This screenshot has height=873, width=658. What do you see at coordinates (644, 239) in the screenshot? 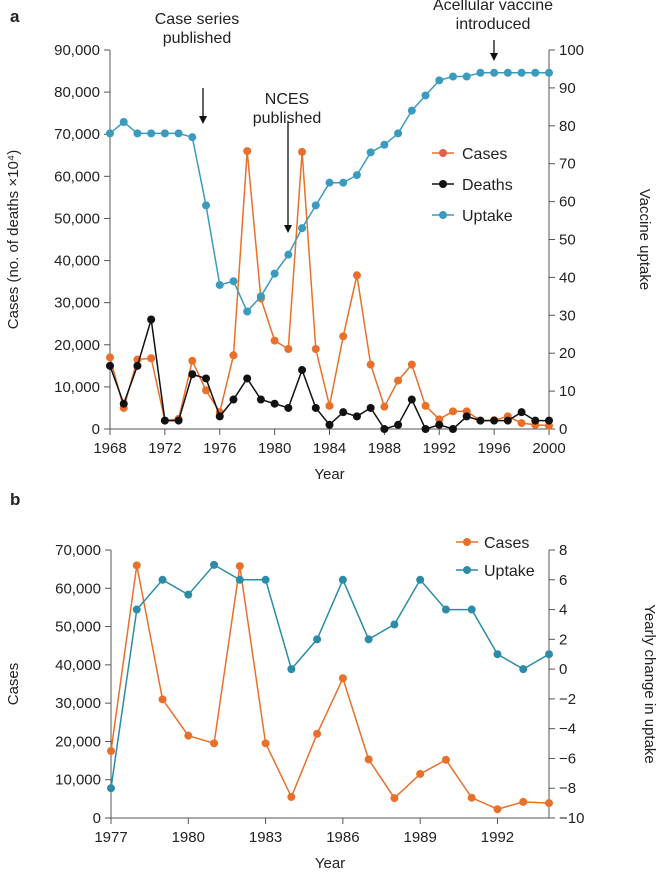
I see `y-right-axis-label: Vaccine uptake` at bounding box center [644, 239].